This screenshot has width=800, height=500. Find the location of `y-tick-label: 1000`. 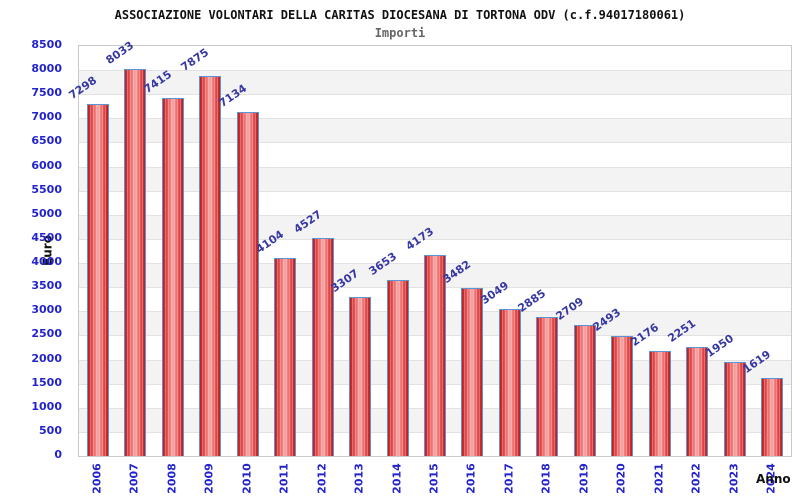

y-tick-label: 1000 is located at coordinates (46, 406).